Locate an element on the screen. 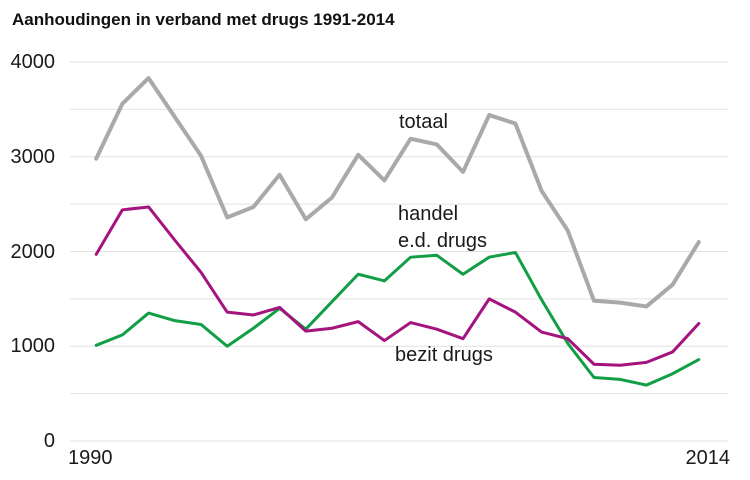 This screenshot has height=480, width=750. y-axis-tick-3000: 3000 is located at coordinates (33, 156).